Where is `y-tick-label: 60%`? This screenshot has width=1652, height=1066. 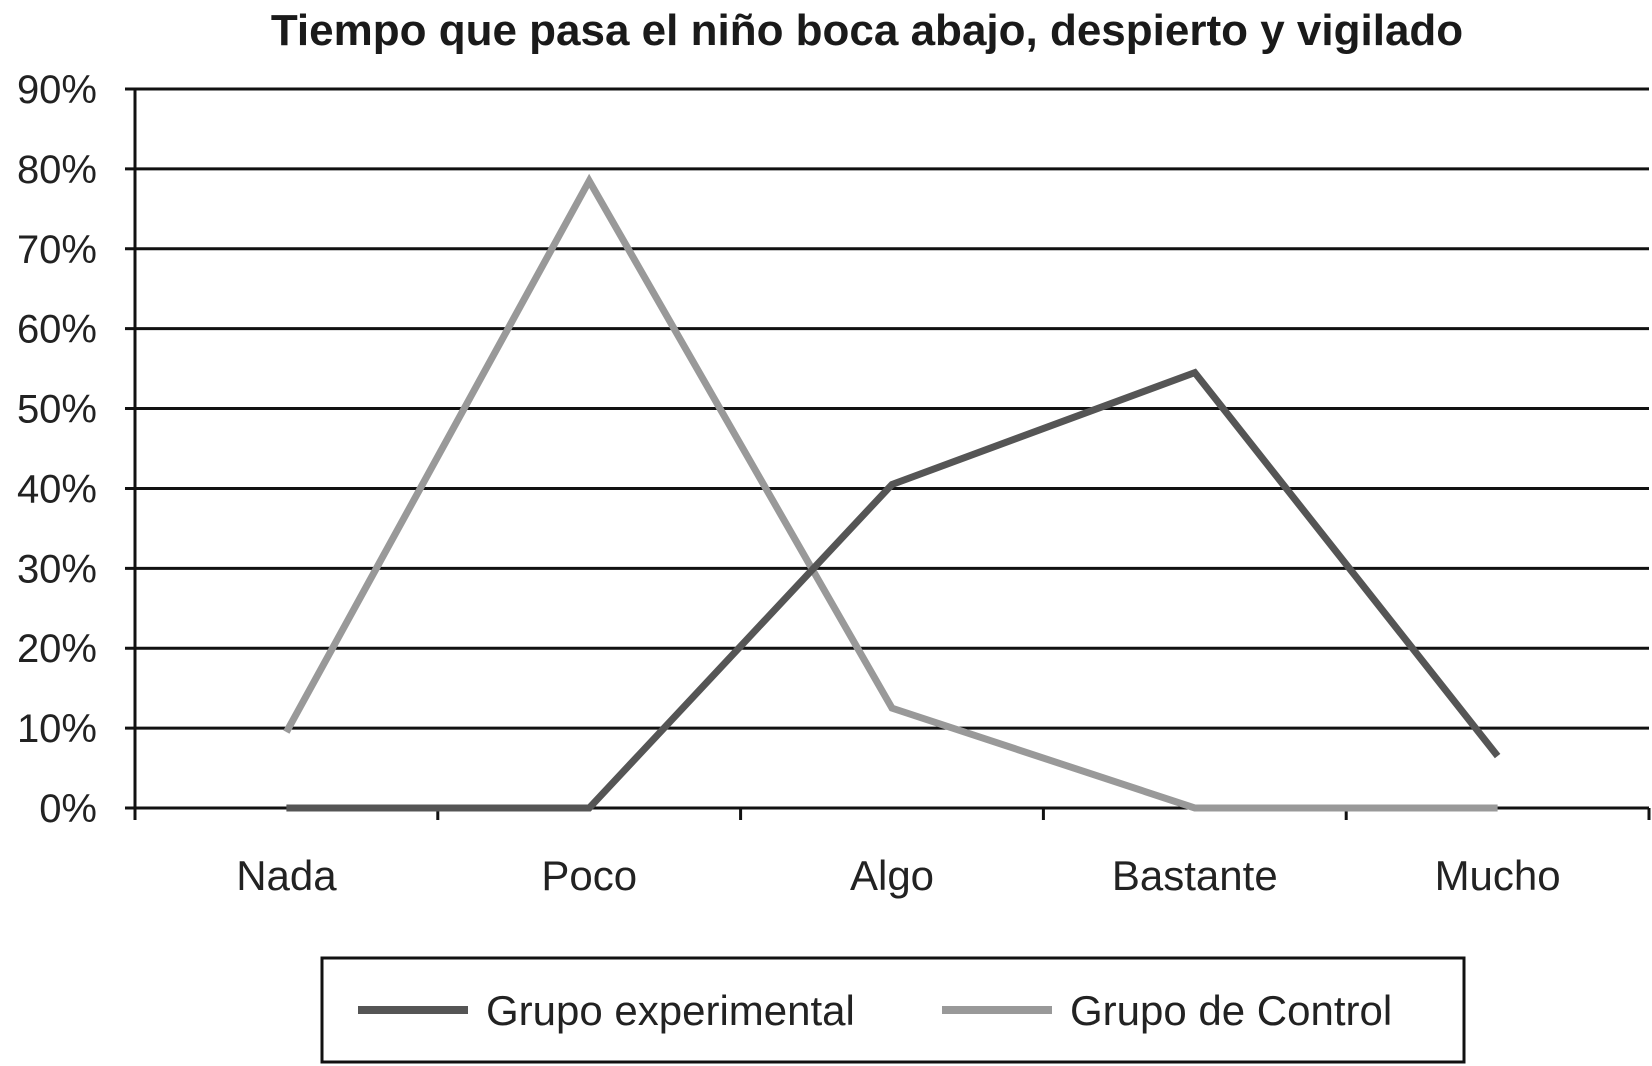 y-tick-label: 60% is located at coordinates (57, 330).